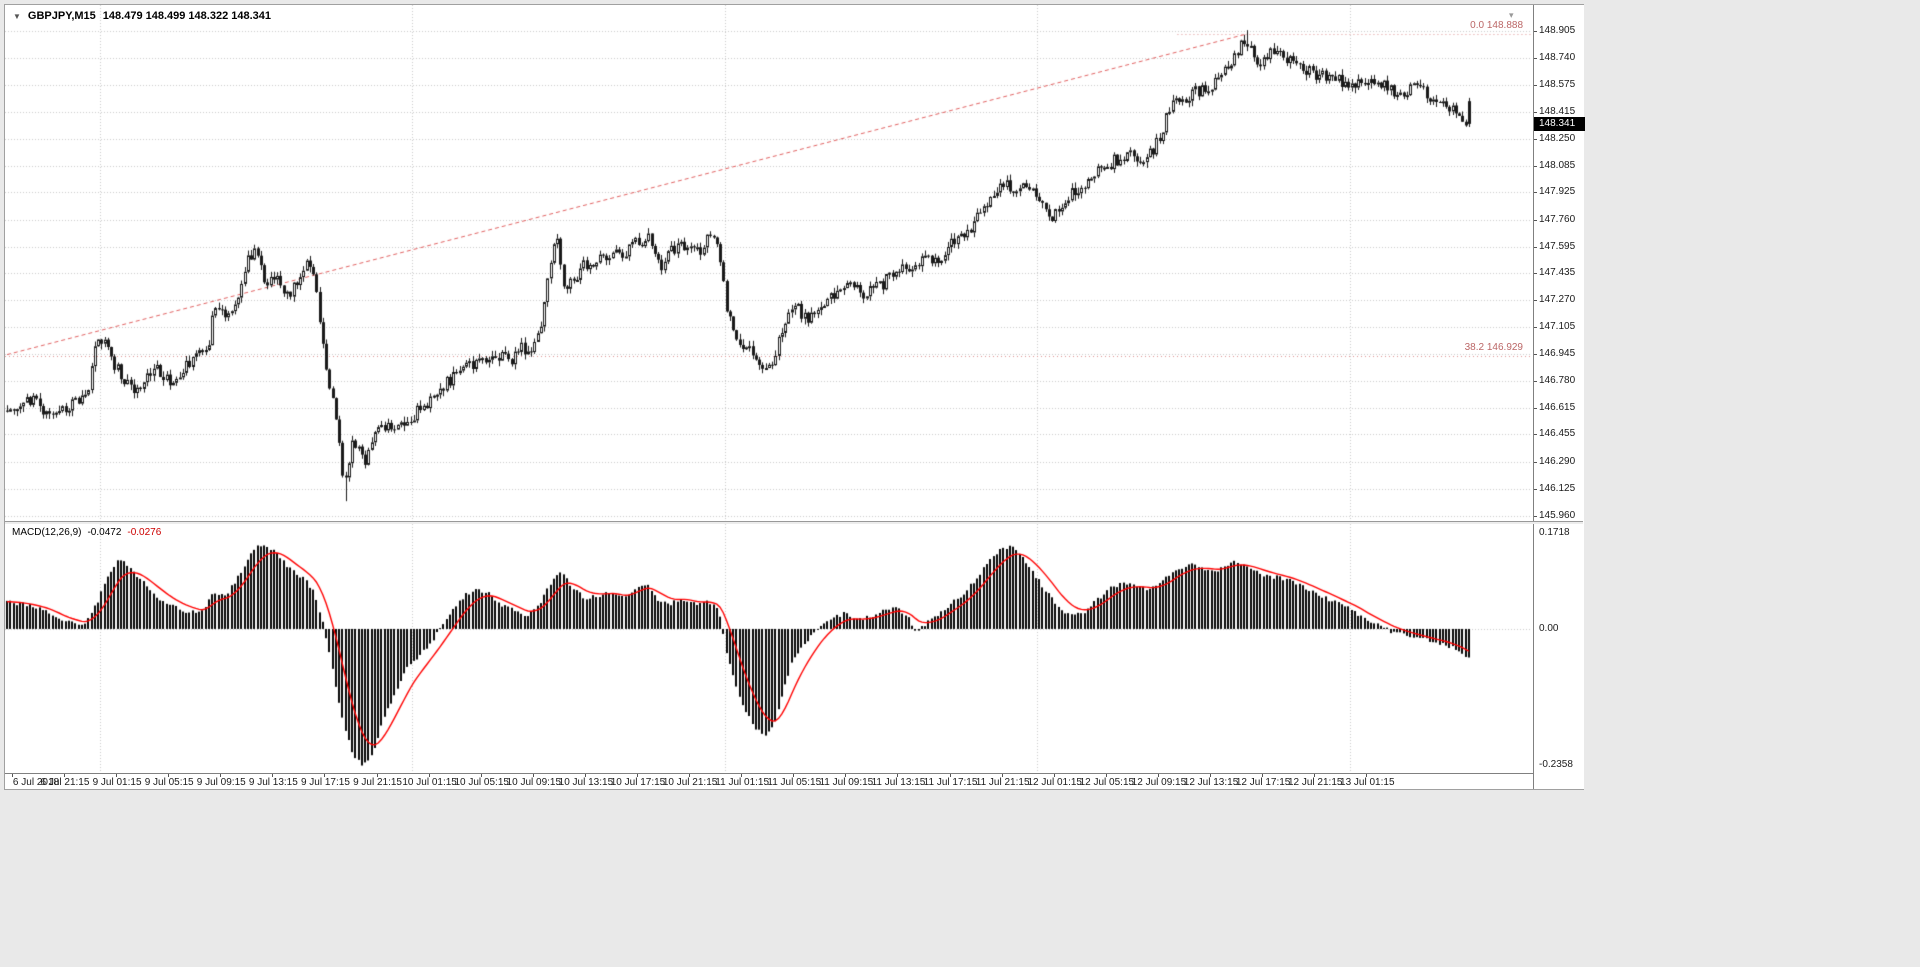 This screenshot has width=1920, height=967. What do you see at coordinates (1367, 782) in the screenshot?
I see `time-axis-label: 13 Jul 01:15` at bounding box center [1367, 782].